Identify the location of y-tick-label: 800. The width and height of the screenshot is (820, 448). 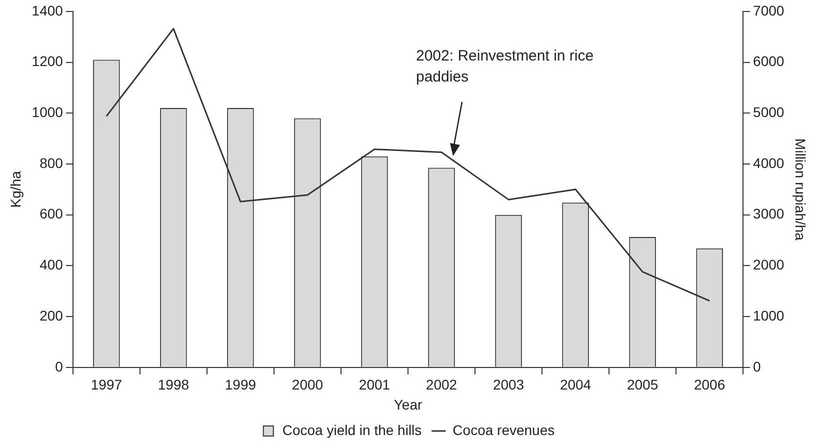
(52, 162).